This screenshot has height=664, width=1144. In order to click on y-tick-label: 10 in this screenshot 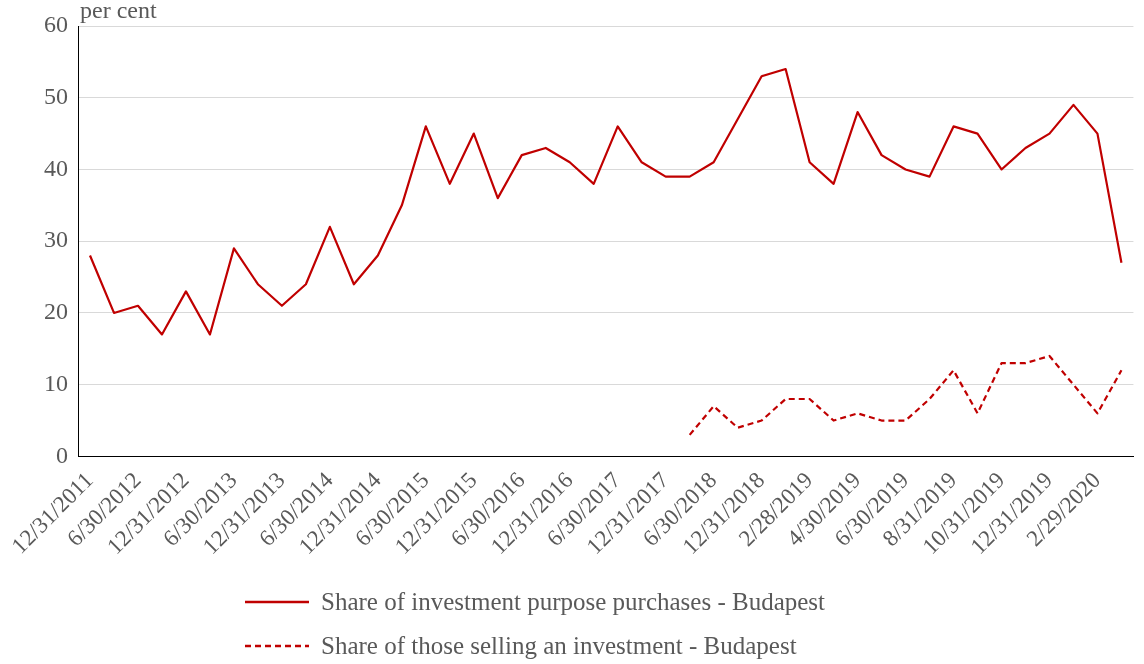, I will do `click(56, 382)`.